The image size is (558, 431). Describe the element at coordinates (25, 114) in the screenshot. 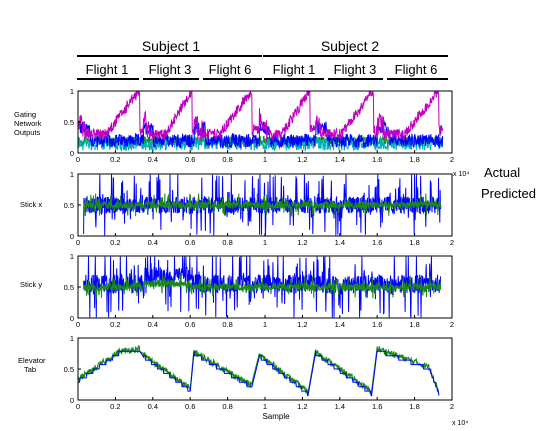

I see `ylabel-line: Gating` at that location.